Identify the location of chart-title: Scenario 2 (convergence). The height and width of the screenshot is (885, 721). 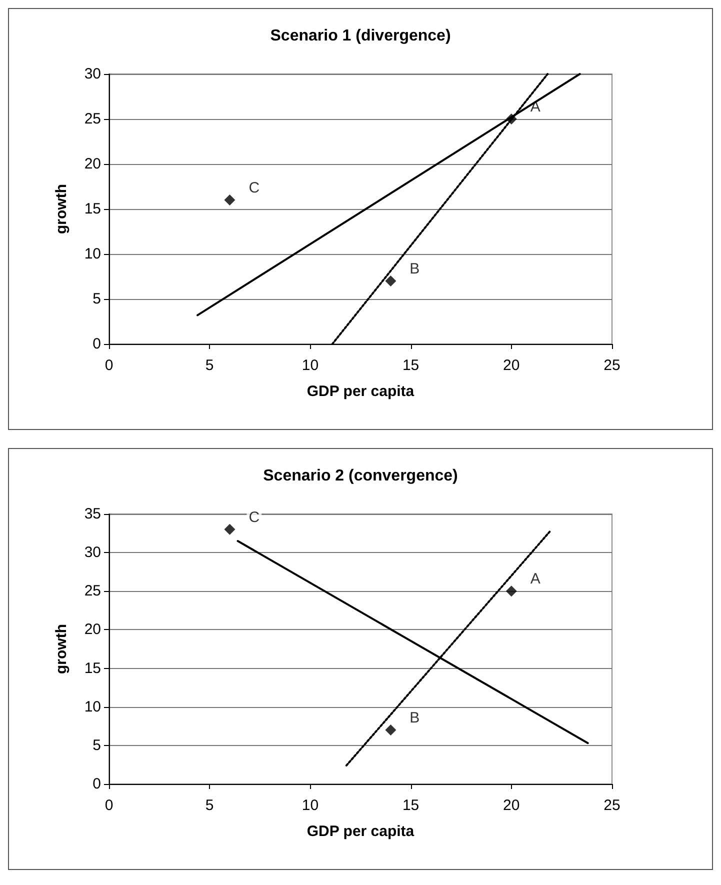
(360, 476).